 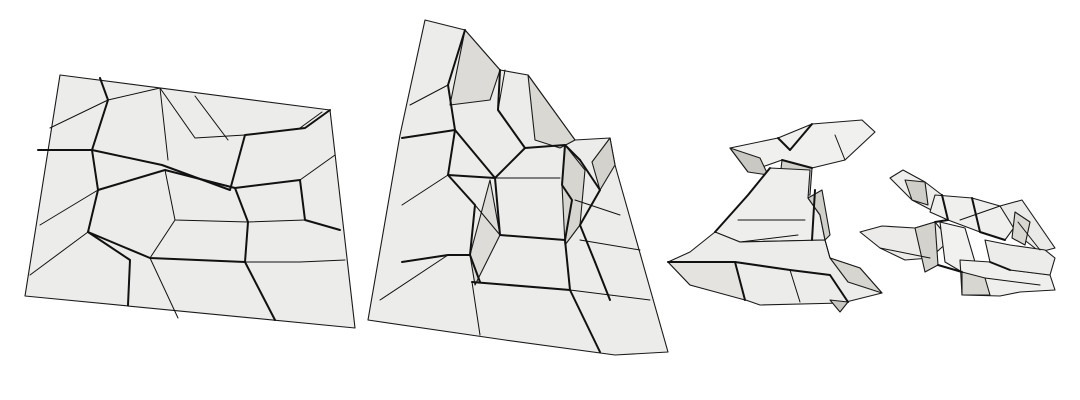 I want to click on stage-4-collapsed-form, so click(x=957, y=233).